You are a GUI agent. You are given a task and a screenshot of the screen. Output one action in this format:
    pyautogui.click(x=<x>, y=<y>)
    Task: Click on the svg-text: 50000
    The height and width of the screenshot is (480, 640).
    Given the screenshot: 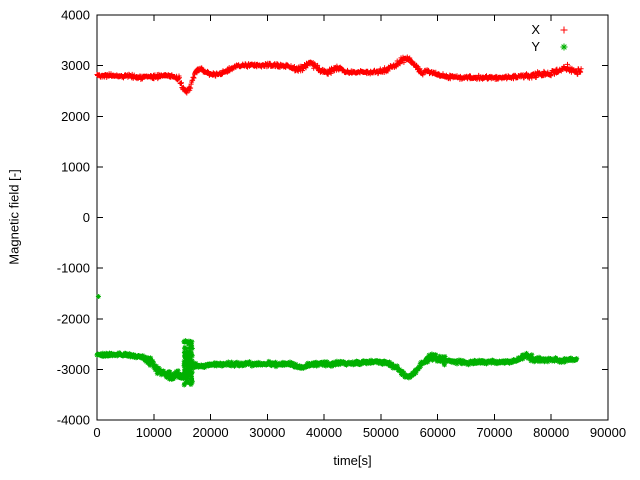 What is the action you would take?
    pyautogui.click(x=381, y=432)
    